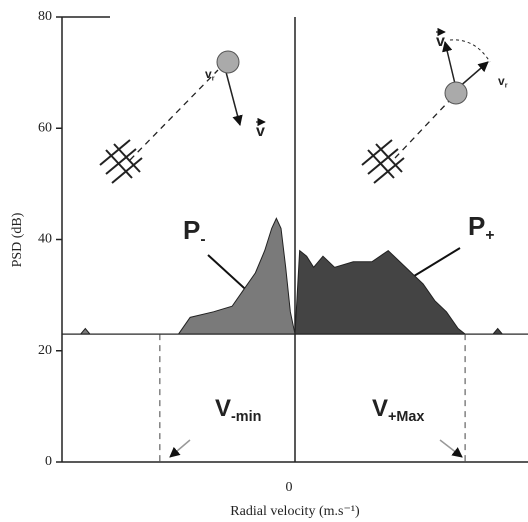 The height and width of the screenshot is (522, 528). What do you see at coordinates (246, 417) in the screenshot?
I see `bound-label-sub: -min` at bounding box center [246, 417].